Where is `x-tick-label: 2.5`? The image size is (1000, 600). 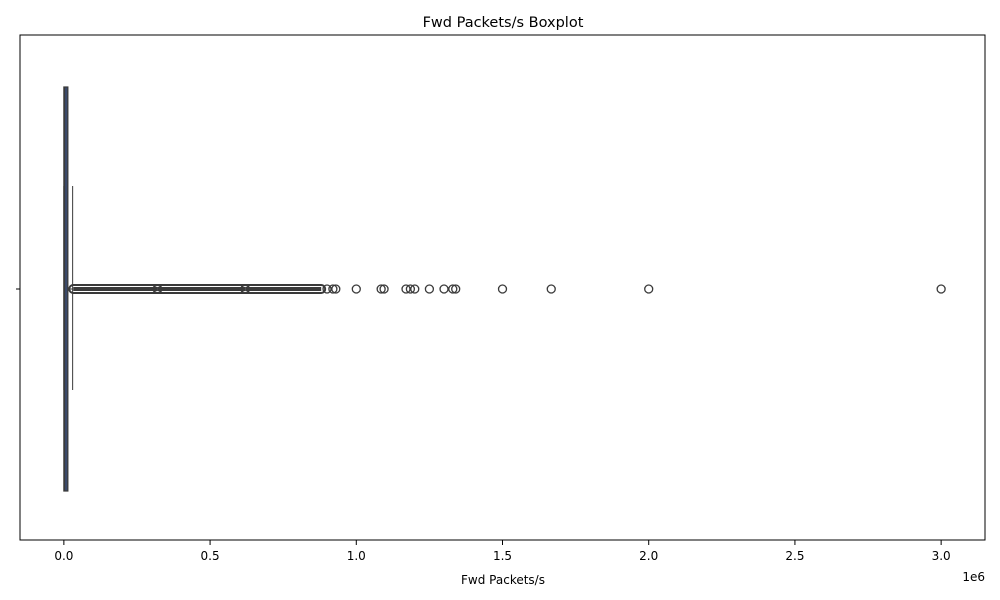
x-tick-label: 2.5 is located at coordinates (794, 556).